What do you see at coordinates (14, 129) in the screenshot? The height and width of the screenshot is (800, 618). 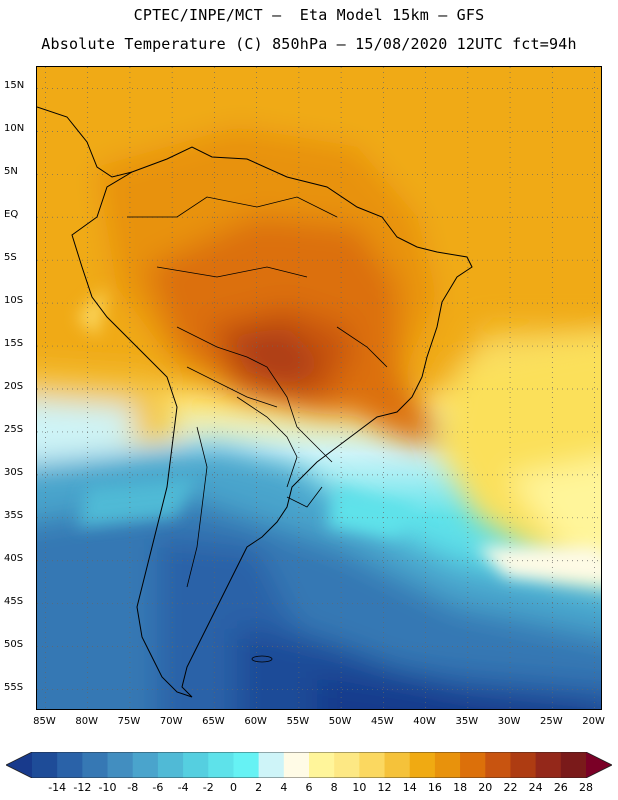 I see `lat-label: 10N` at bounding box center [14, 129].